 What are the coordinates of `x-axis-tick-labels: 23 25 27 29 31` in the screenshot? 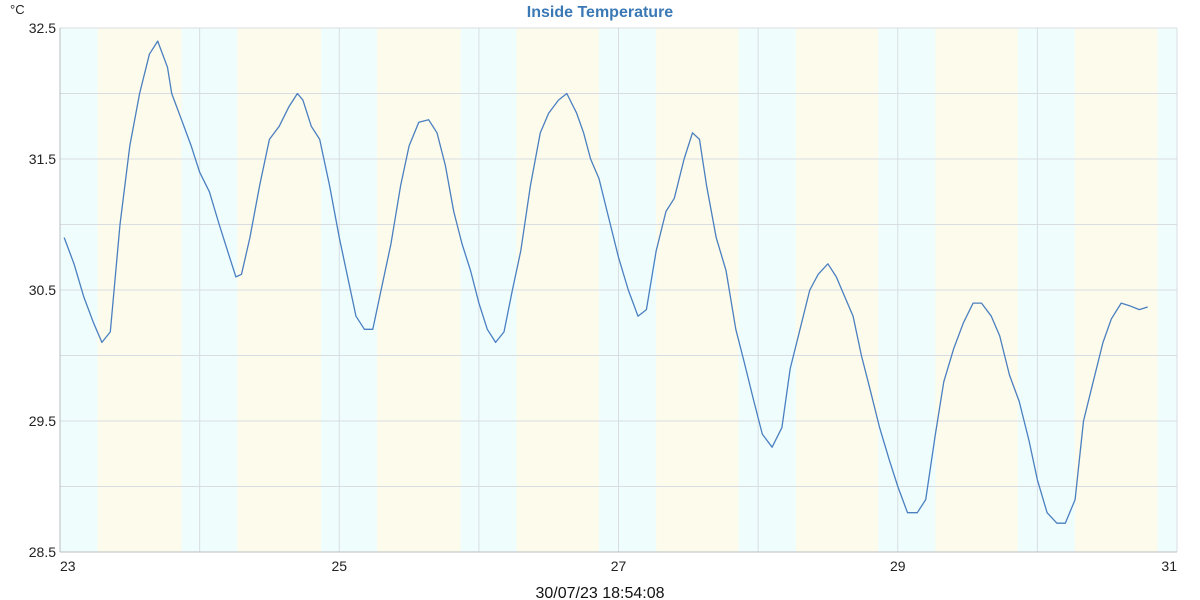 It's located at (618, 566).